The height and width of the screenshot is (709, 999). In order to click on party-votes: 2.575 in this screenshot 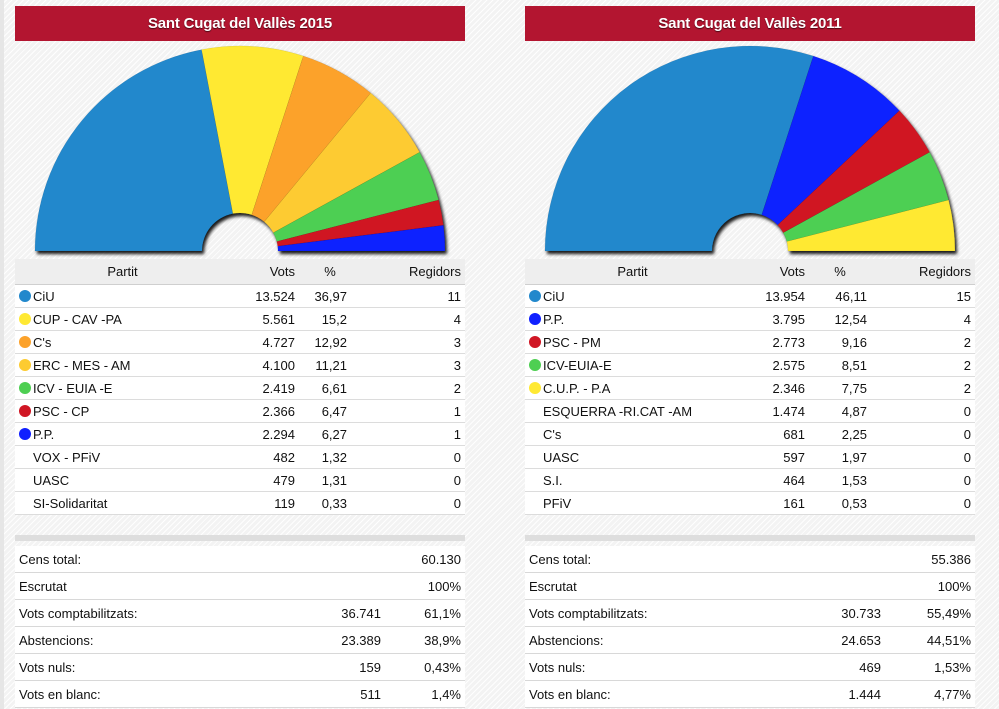, I will do `click(772, 365)`.